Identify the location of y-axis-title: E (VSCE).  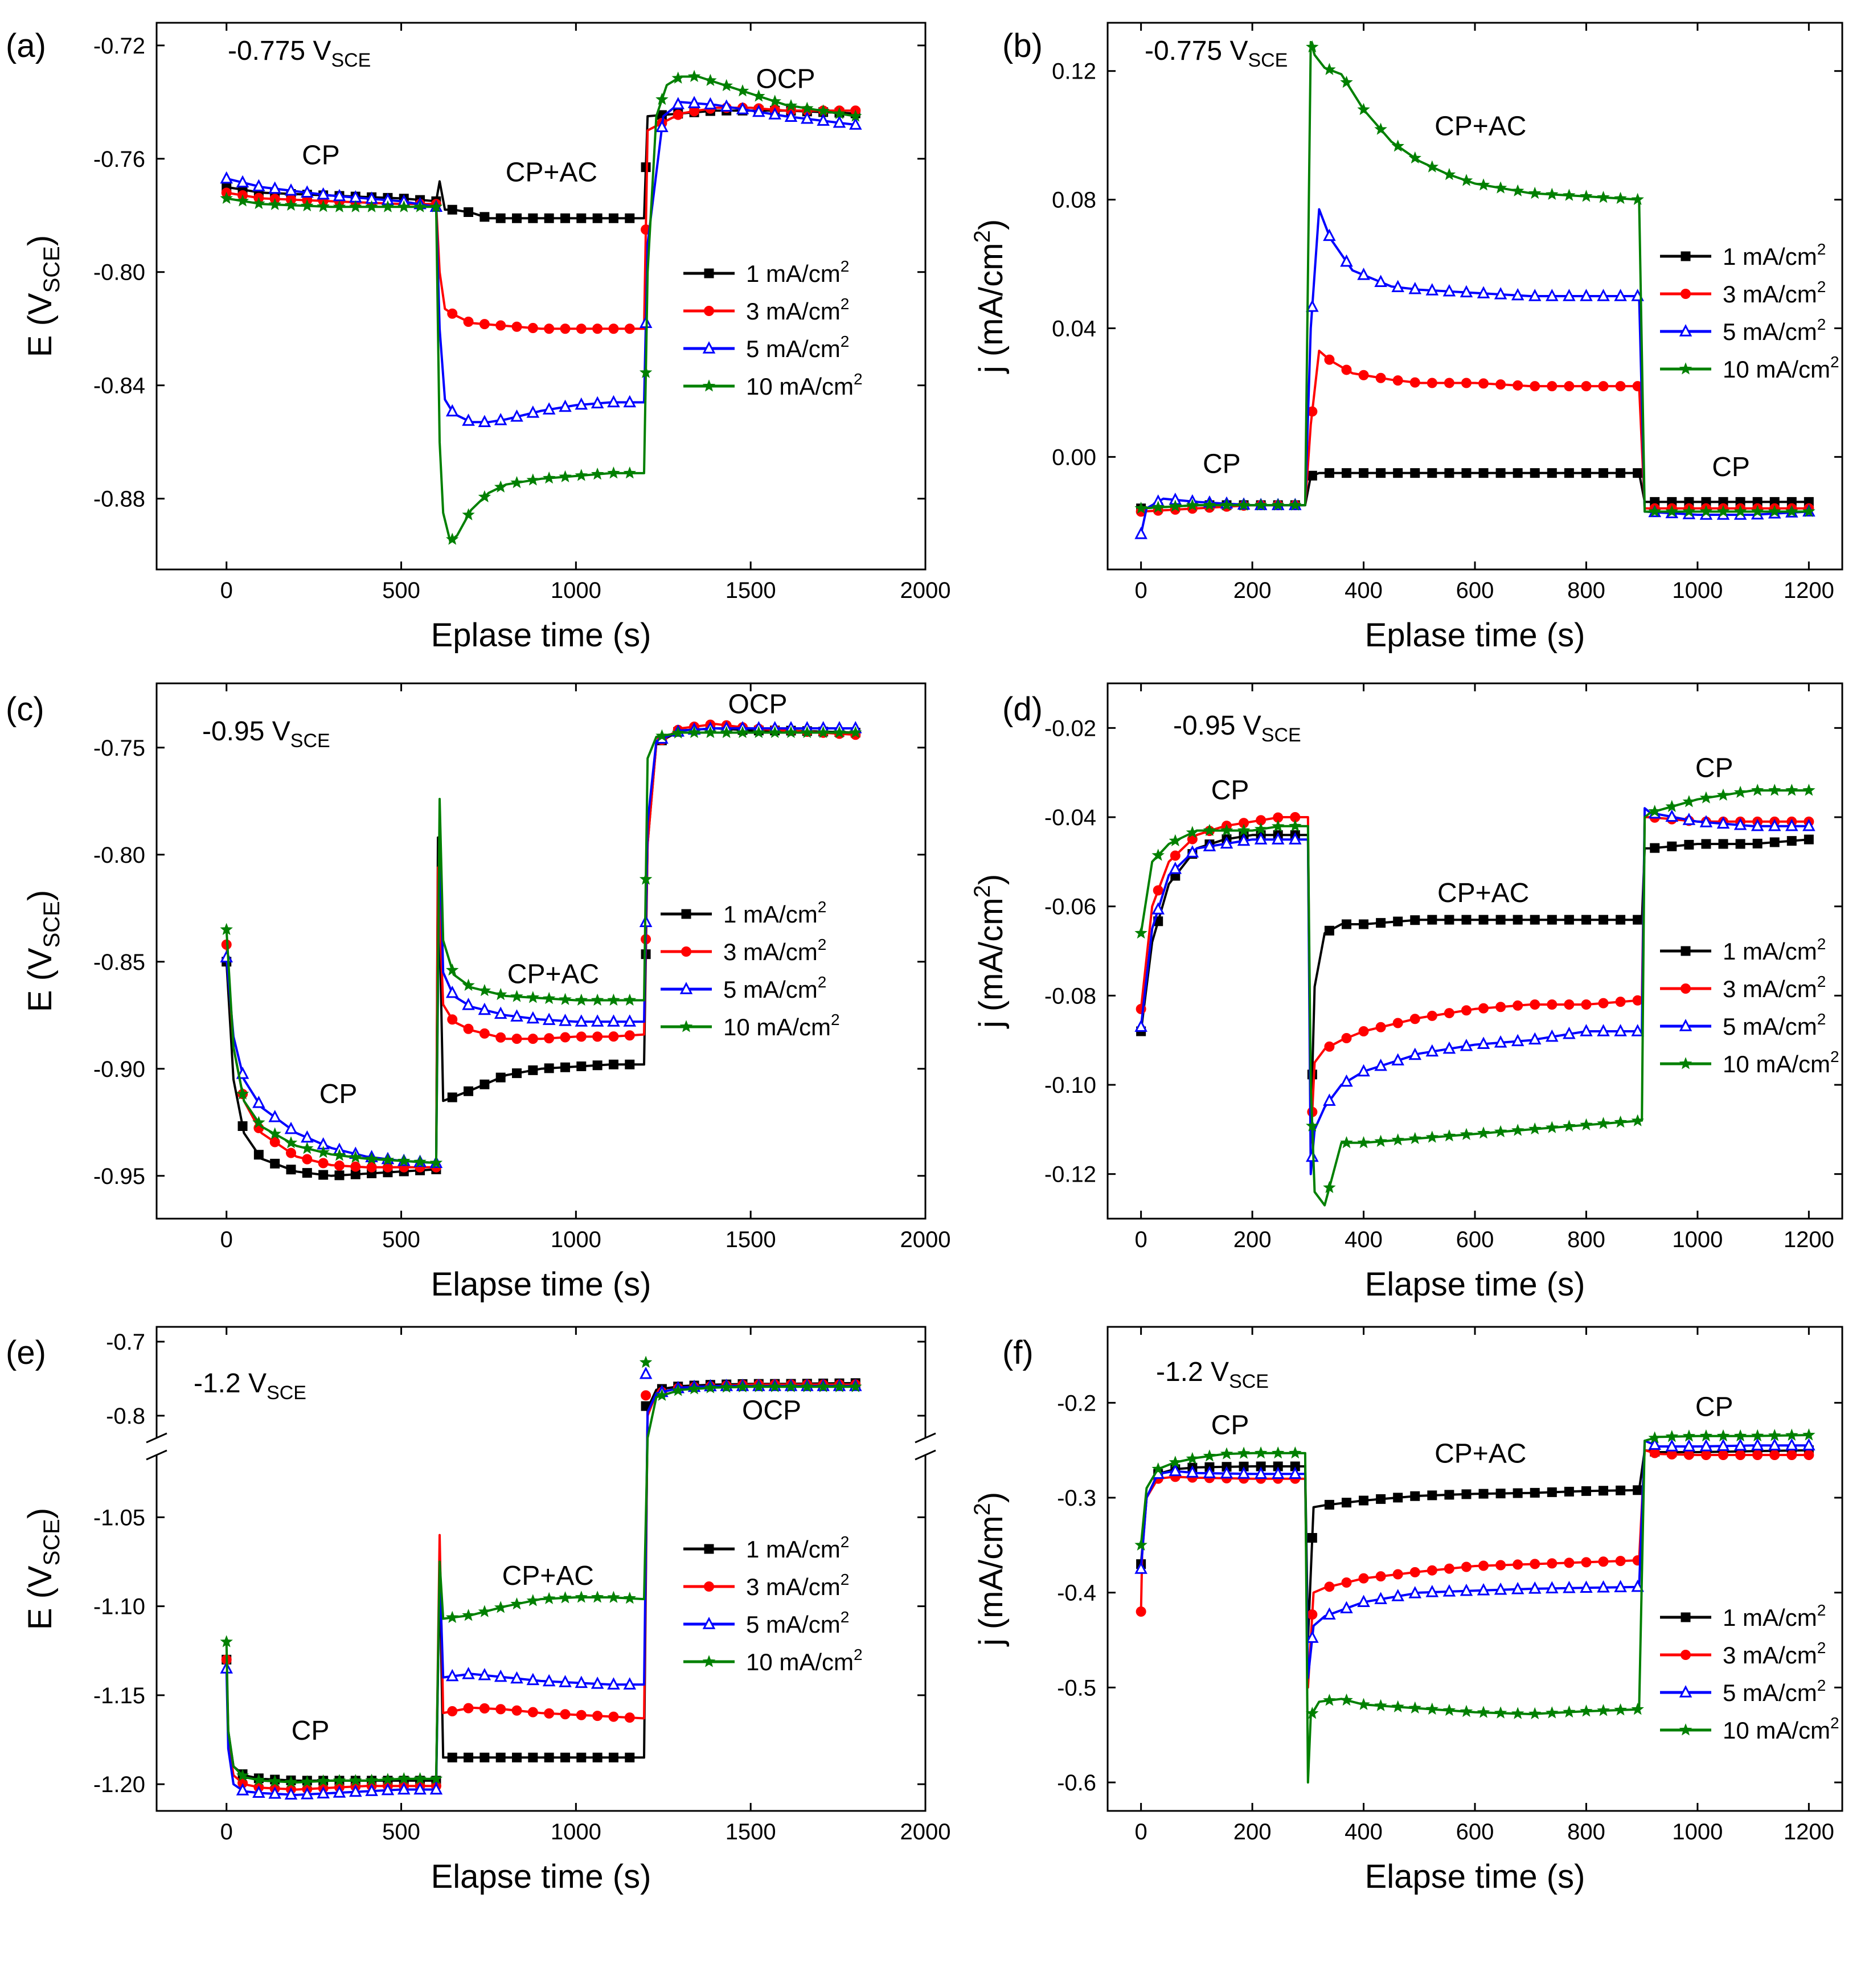
(43, 951).